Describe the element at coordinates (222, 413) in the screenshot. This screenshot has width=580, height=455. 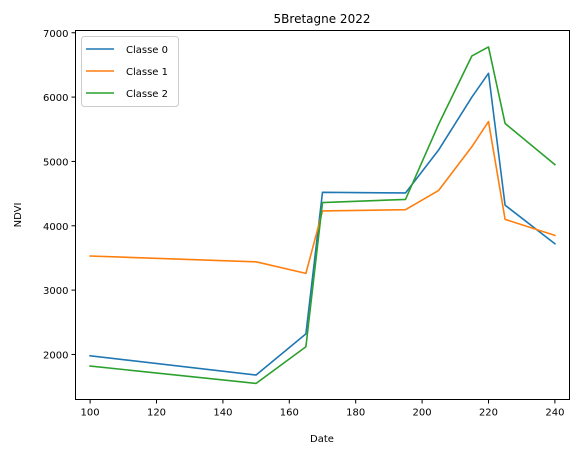
I see `x-tick-label: 140` at that location.